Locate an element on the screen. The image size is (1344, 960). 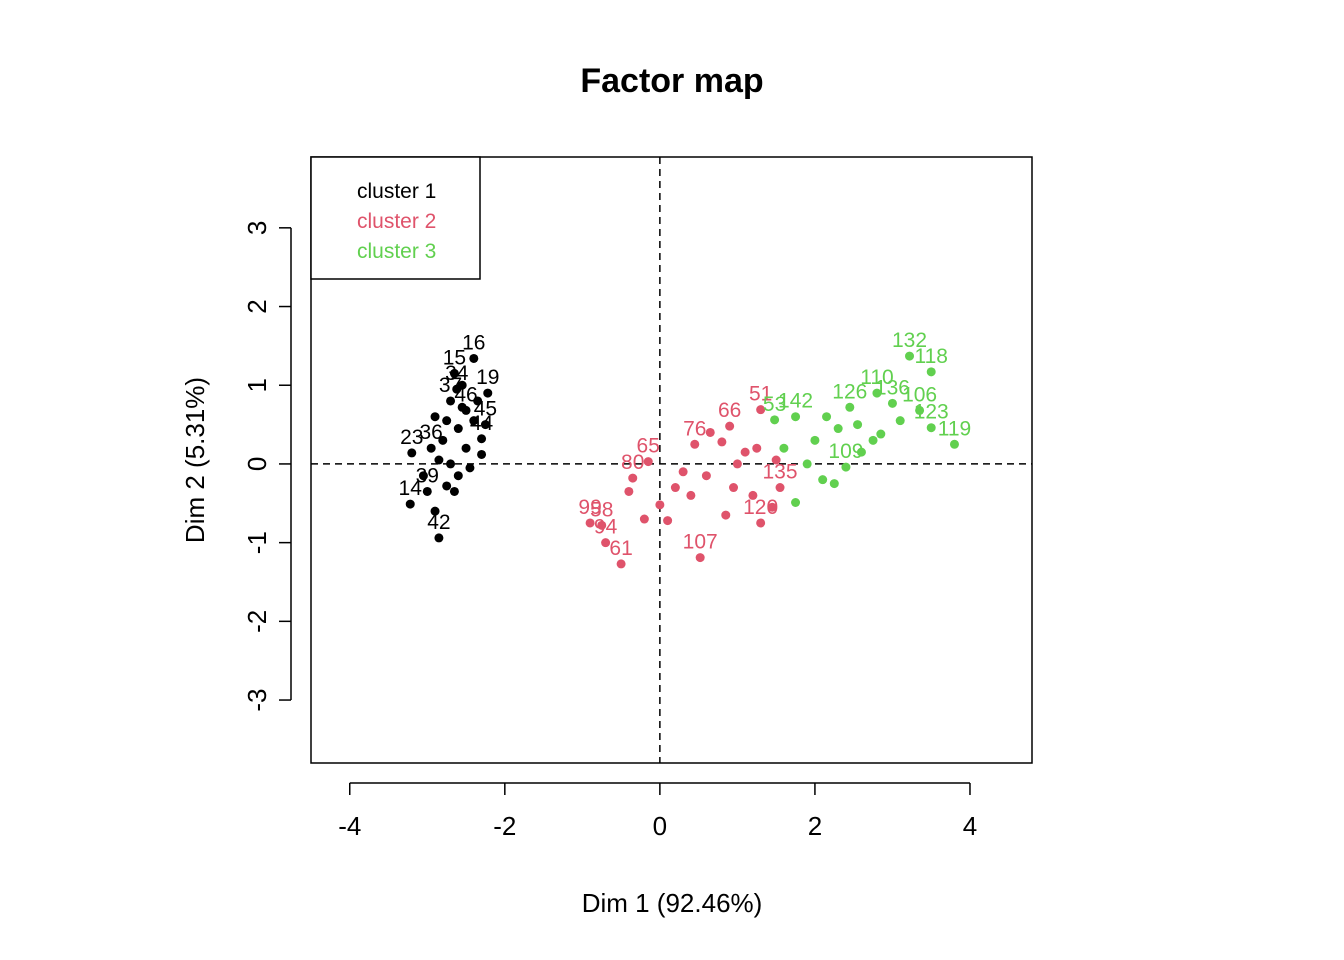
y-tick-label: 0 is located at coordinates (257, 464).